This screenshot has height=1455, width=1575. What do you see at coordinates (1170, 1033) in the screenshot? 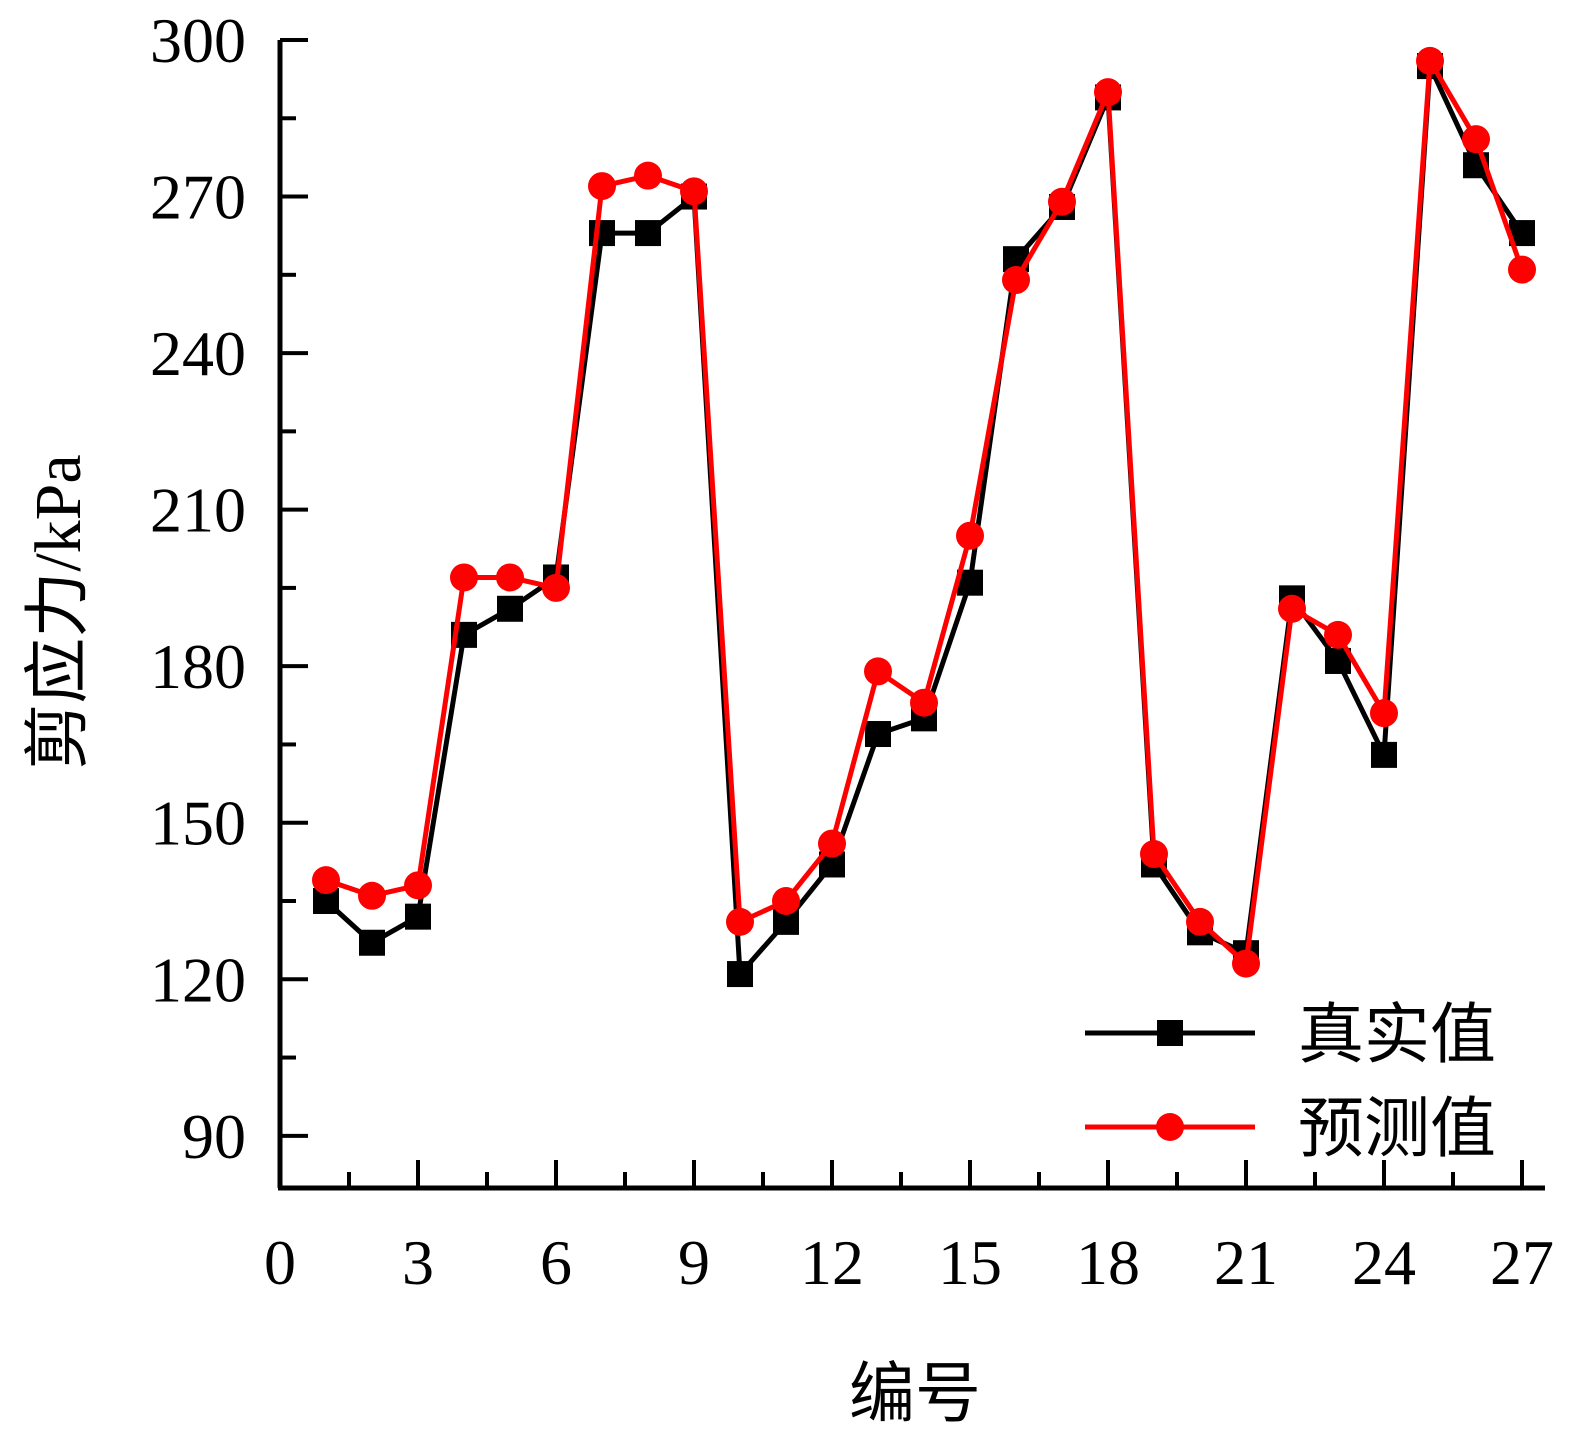
I see `legend-marker-square` at bounding box center [1170, 1033].